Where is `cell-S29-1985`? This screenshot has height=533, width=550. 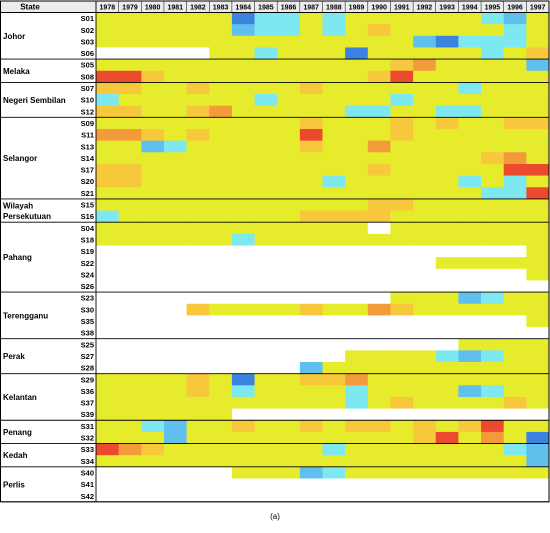
cell-S29-1985 is located at coordinates (266, 379).